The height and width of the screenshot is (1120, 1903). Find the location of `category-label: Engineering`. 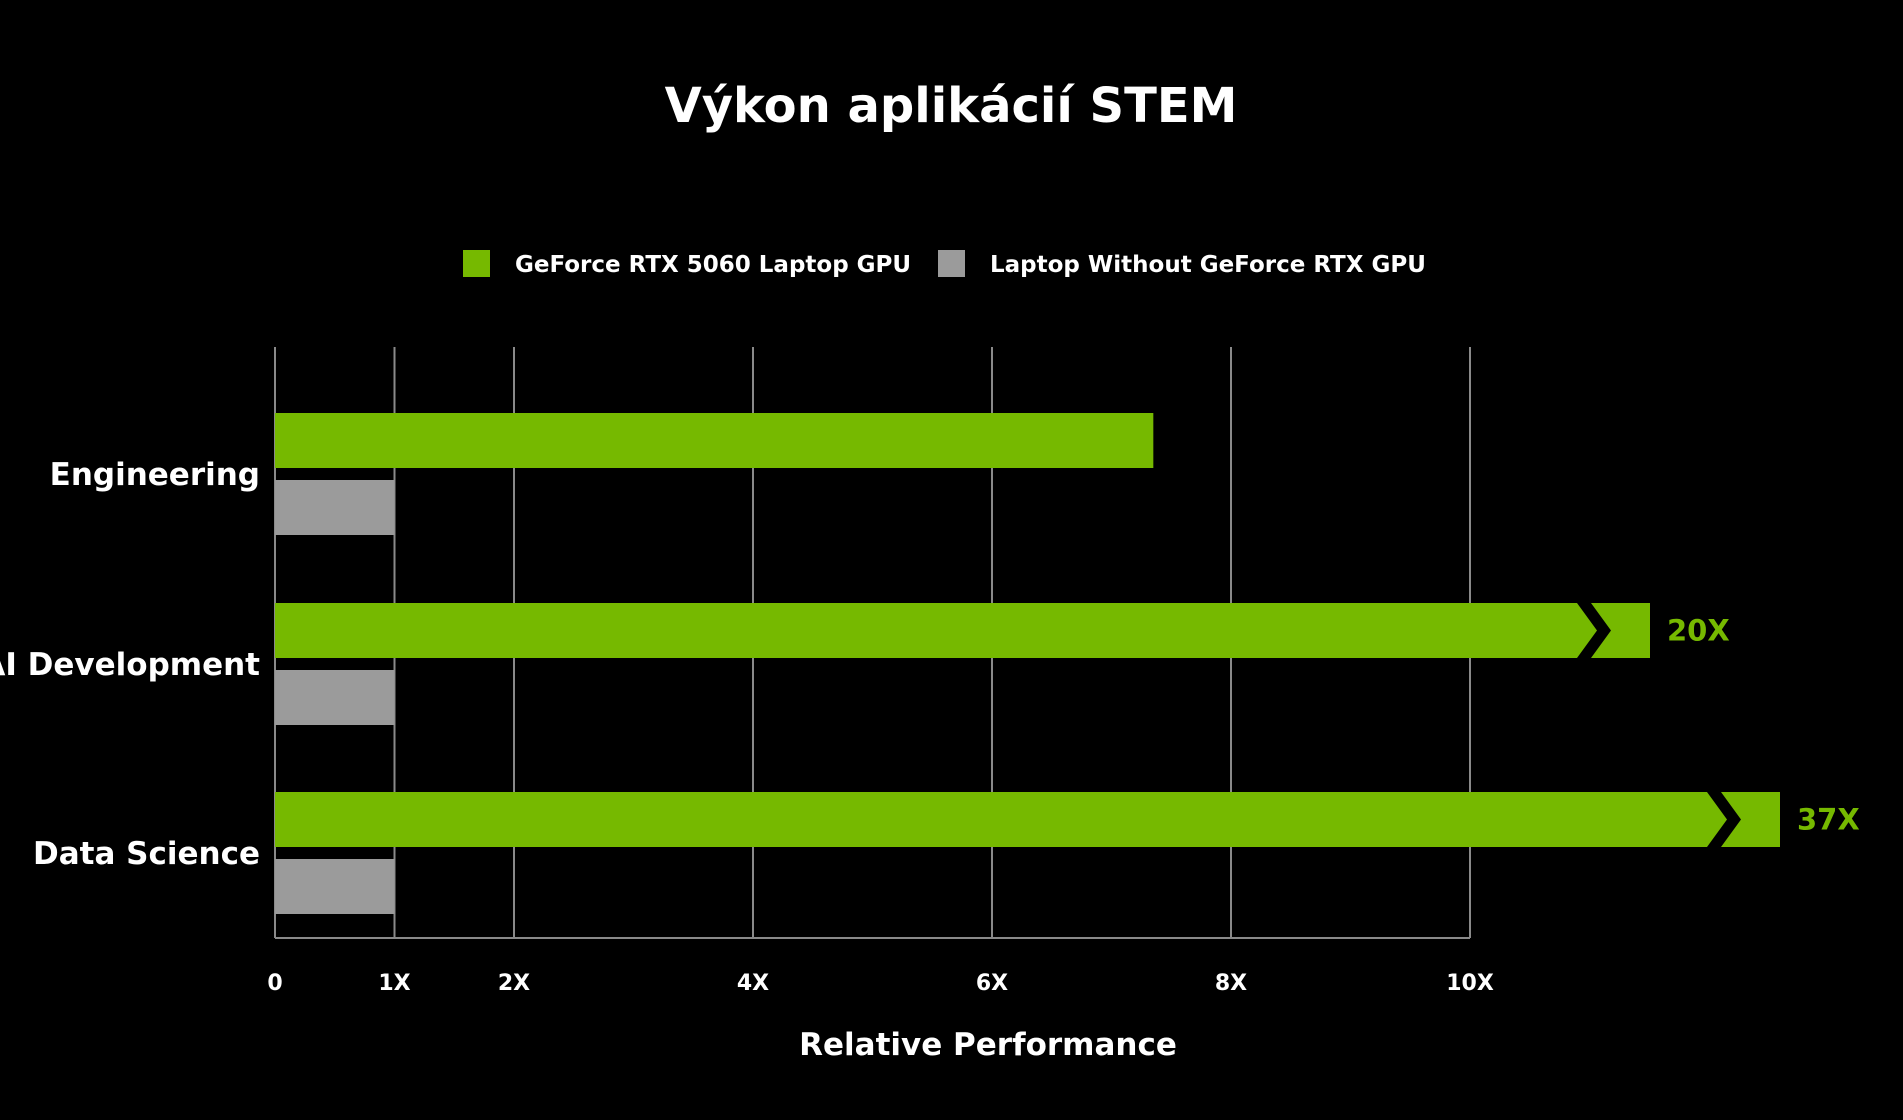

category-label: Engineering is located at coordinates (155, 475).